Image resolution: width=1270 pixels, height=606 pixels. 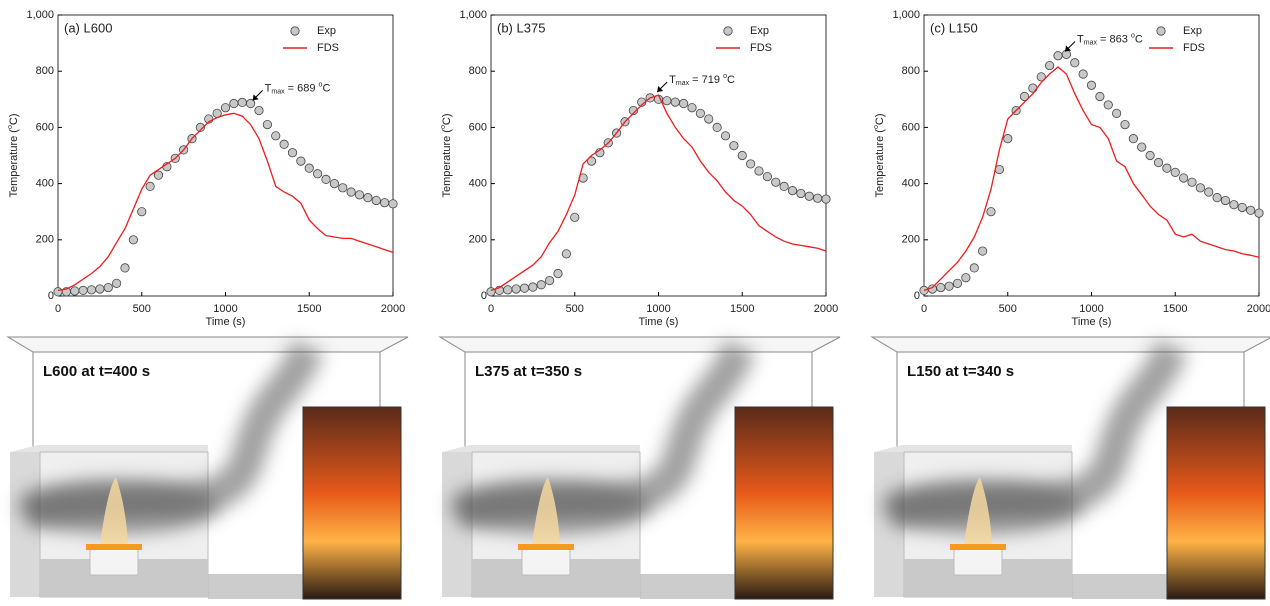 What do you see at coordinates (742, 309) in the screenshot?
I see `x-tick-label: 1500` at bounding box center [742, 309].